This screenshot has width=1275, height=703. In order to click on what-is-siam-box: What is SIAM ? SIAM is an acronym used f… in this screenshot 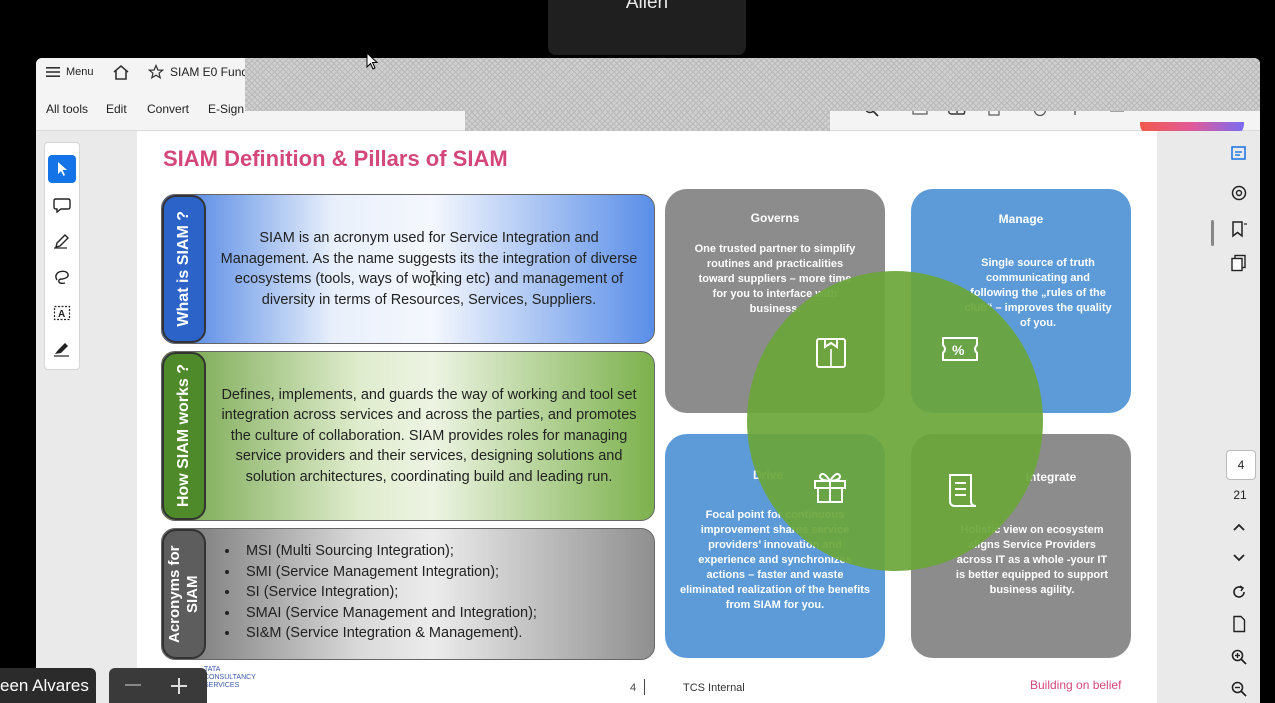, I will do `click(408, 269)`.